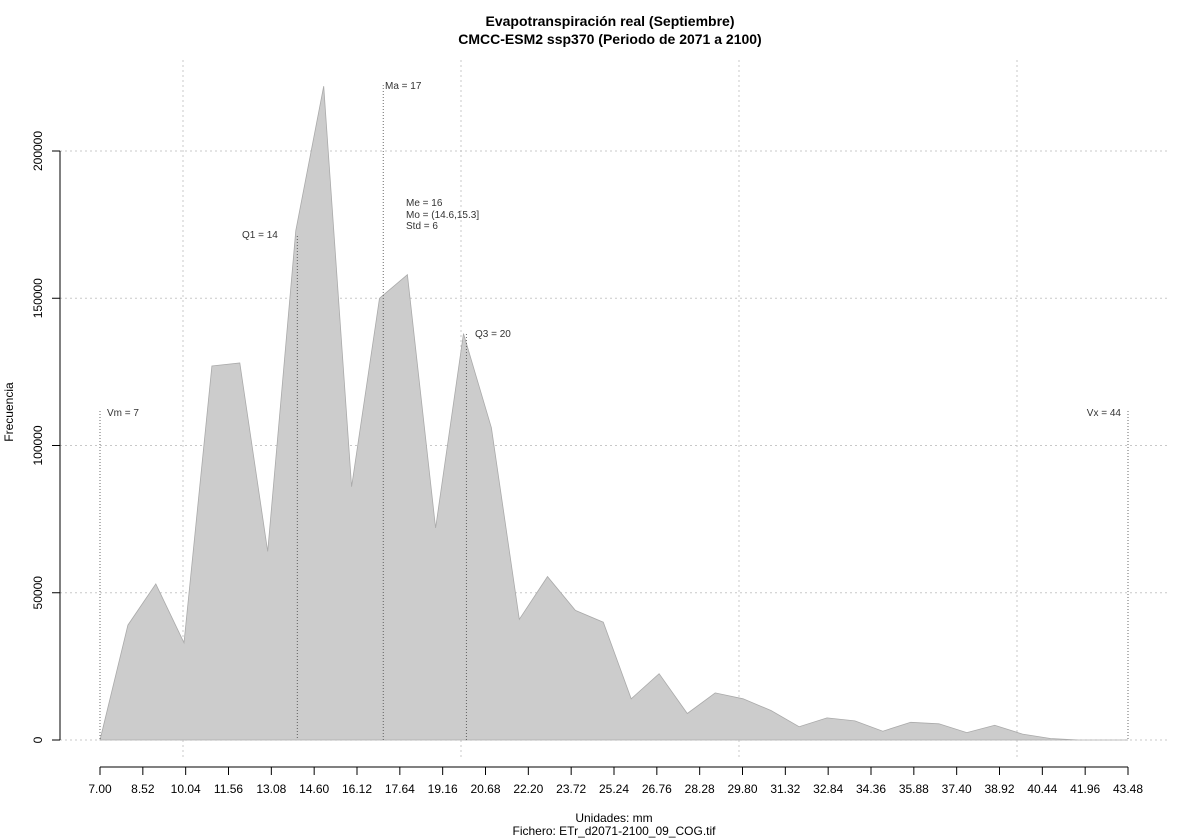 The image size is (1200, 840). Describe the element at coordinates (999, 789) in the screenshot. I see `x-tick-label: 38.92` at that location.